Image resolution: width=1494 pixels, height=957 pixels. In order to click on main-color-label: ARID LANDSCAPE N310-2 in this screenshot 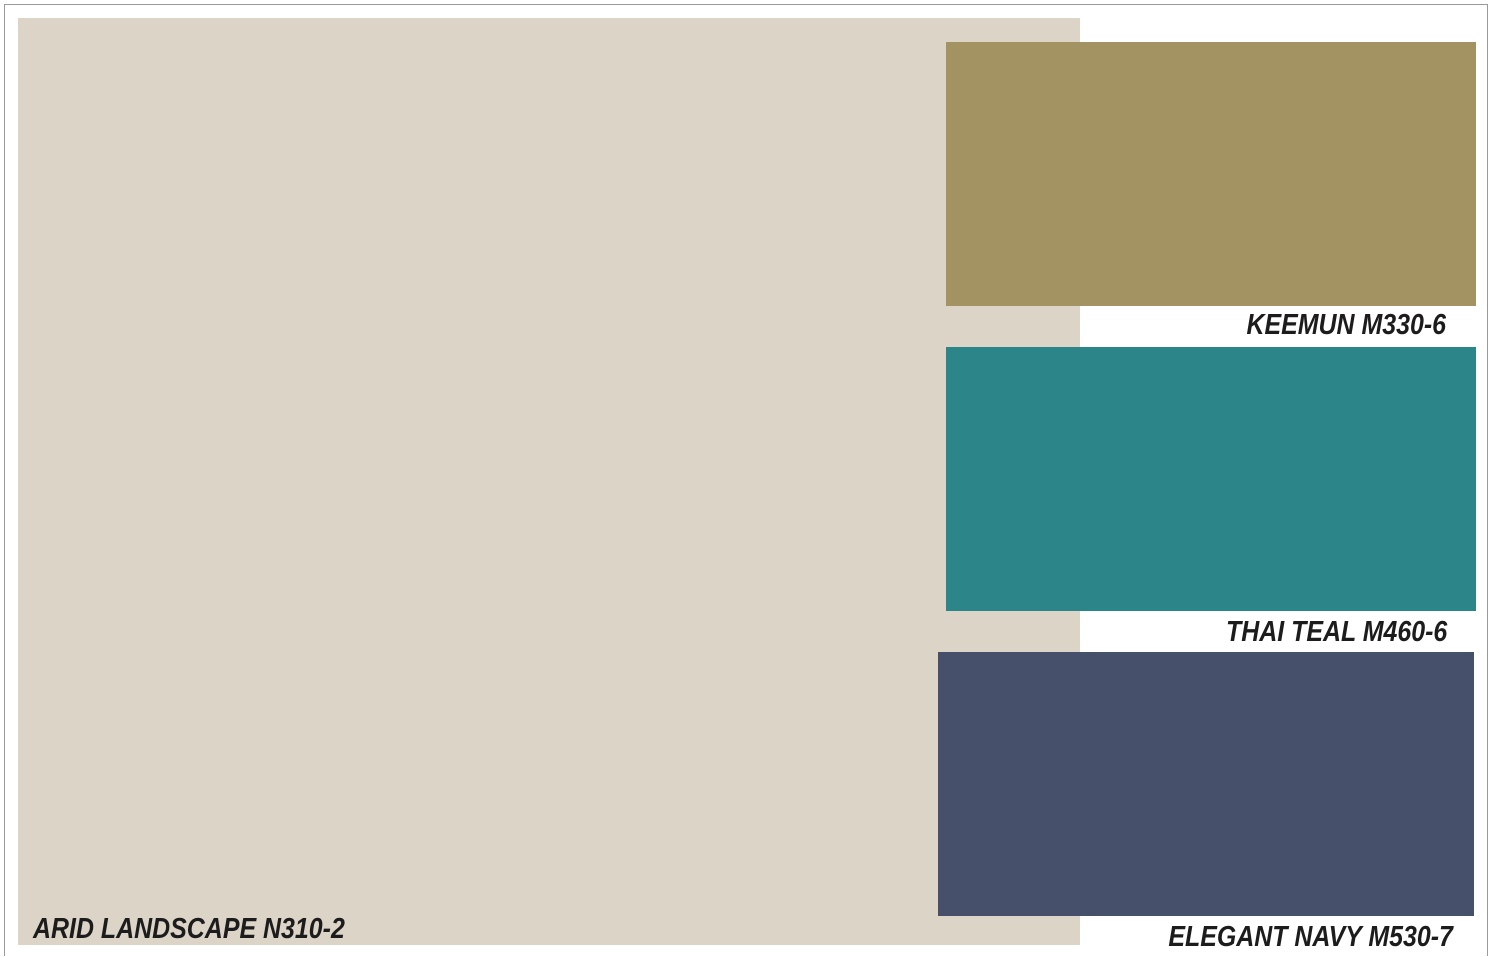, I will do `click(189, 929)`.